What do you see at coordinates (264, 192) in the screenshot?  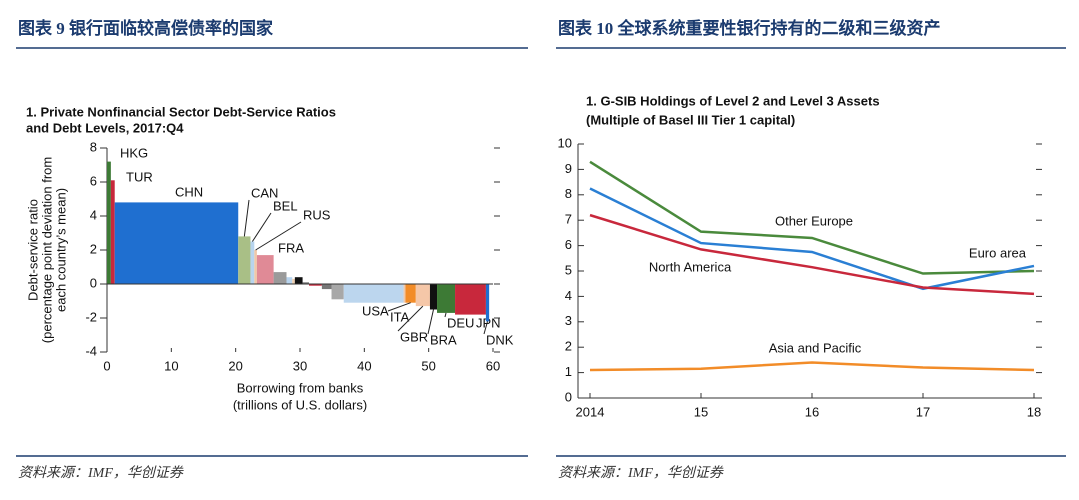 I see `bar-label: CAN` at bounding box center [264, 192].